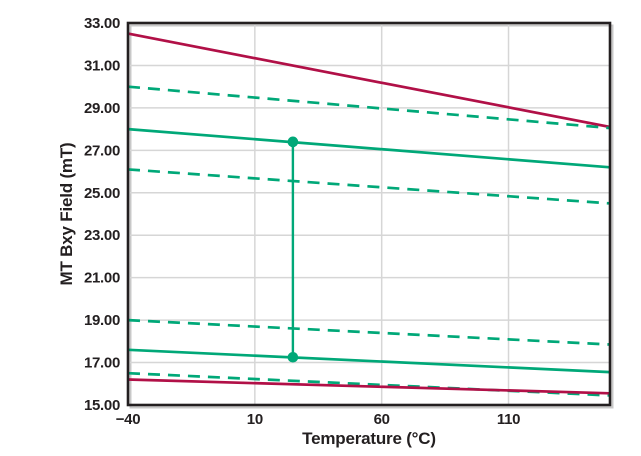  I want to click on y-tick-label: 21.00, so click(102, 278).